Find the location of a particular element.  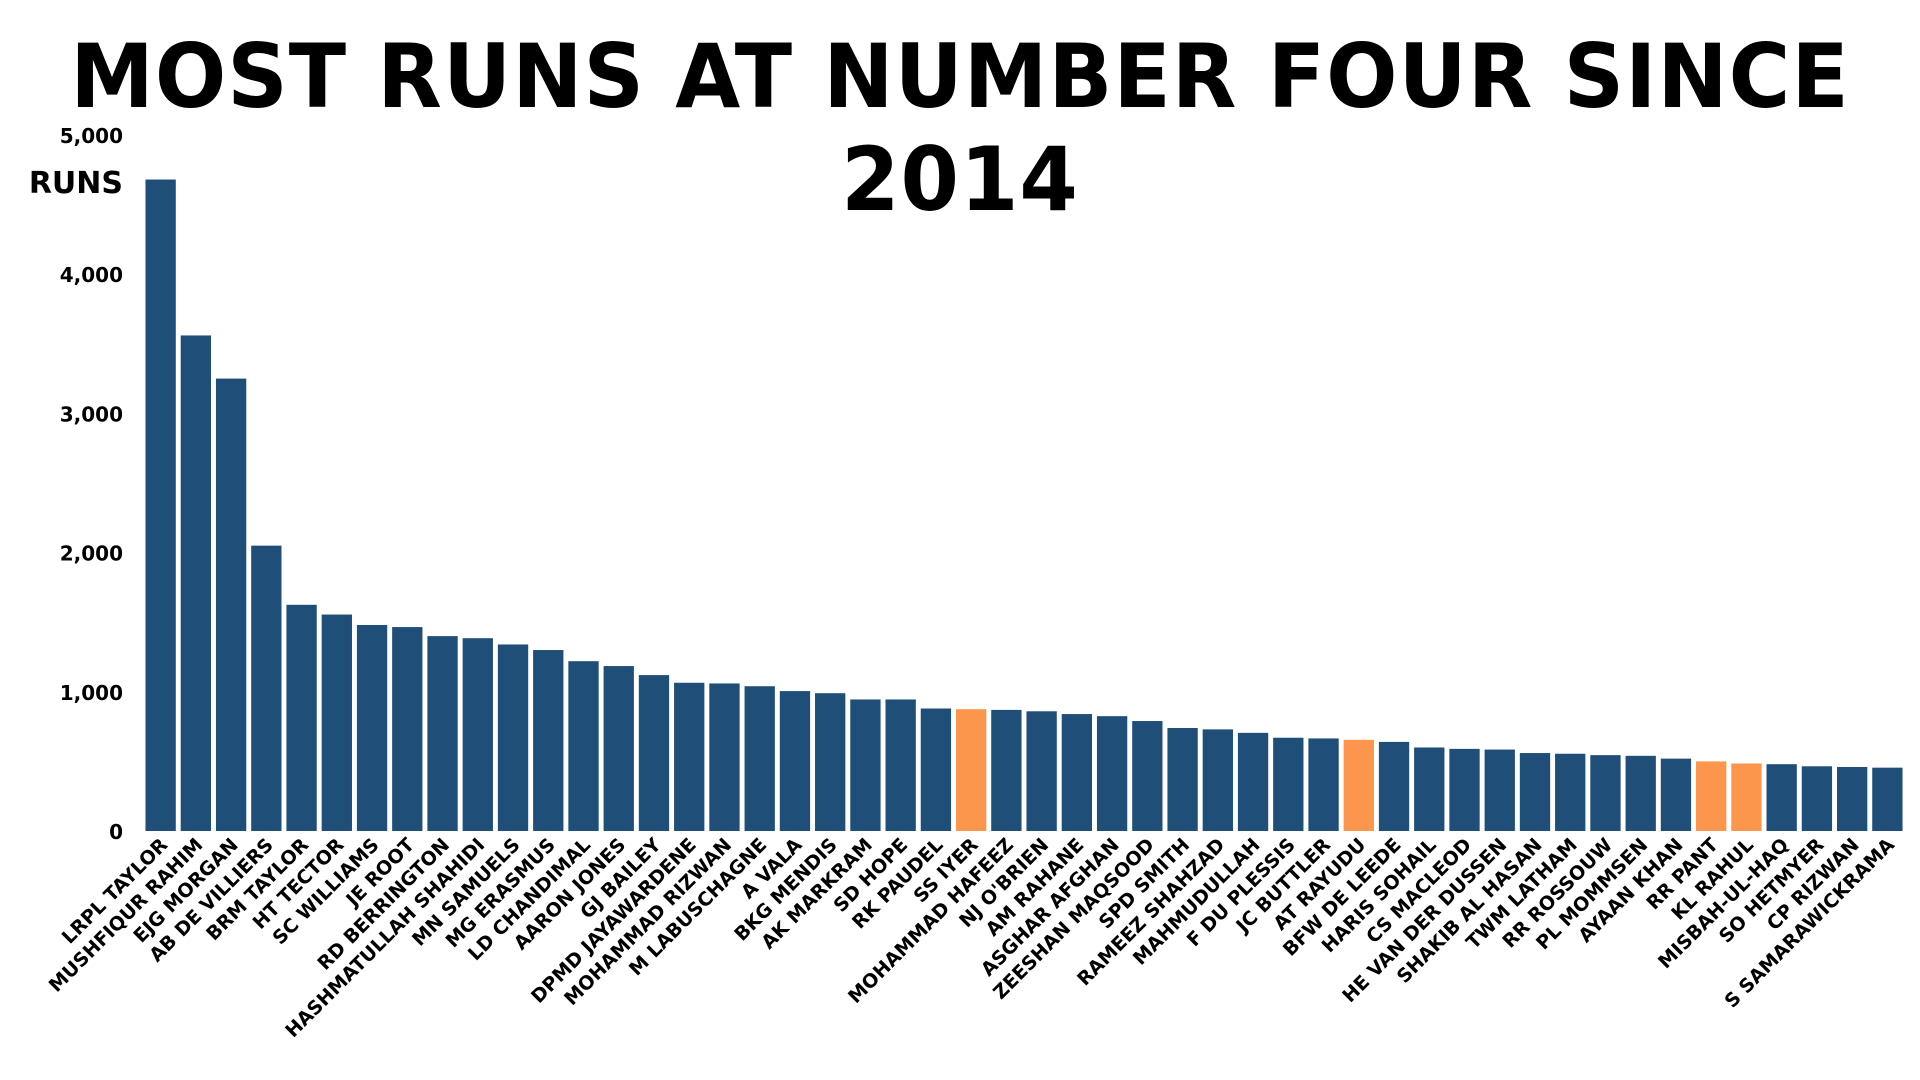

y-tick-label: 1,000 is located at coordinates (91, 693).